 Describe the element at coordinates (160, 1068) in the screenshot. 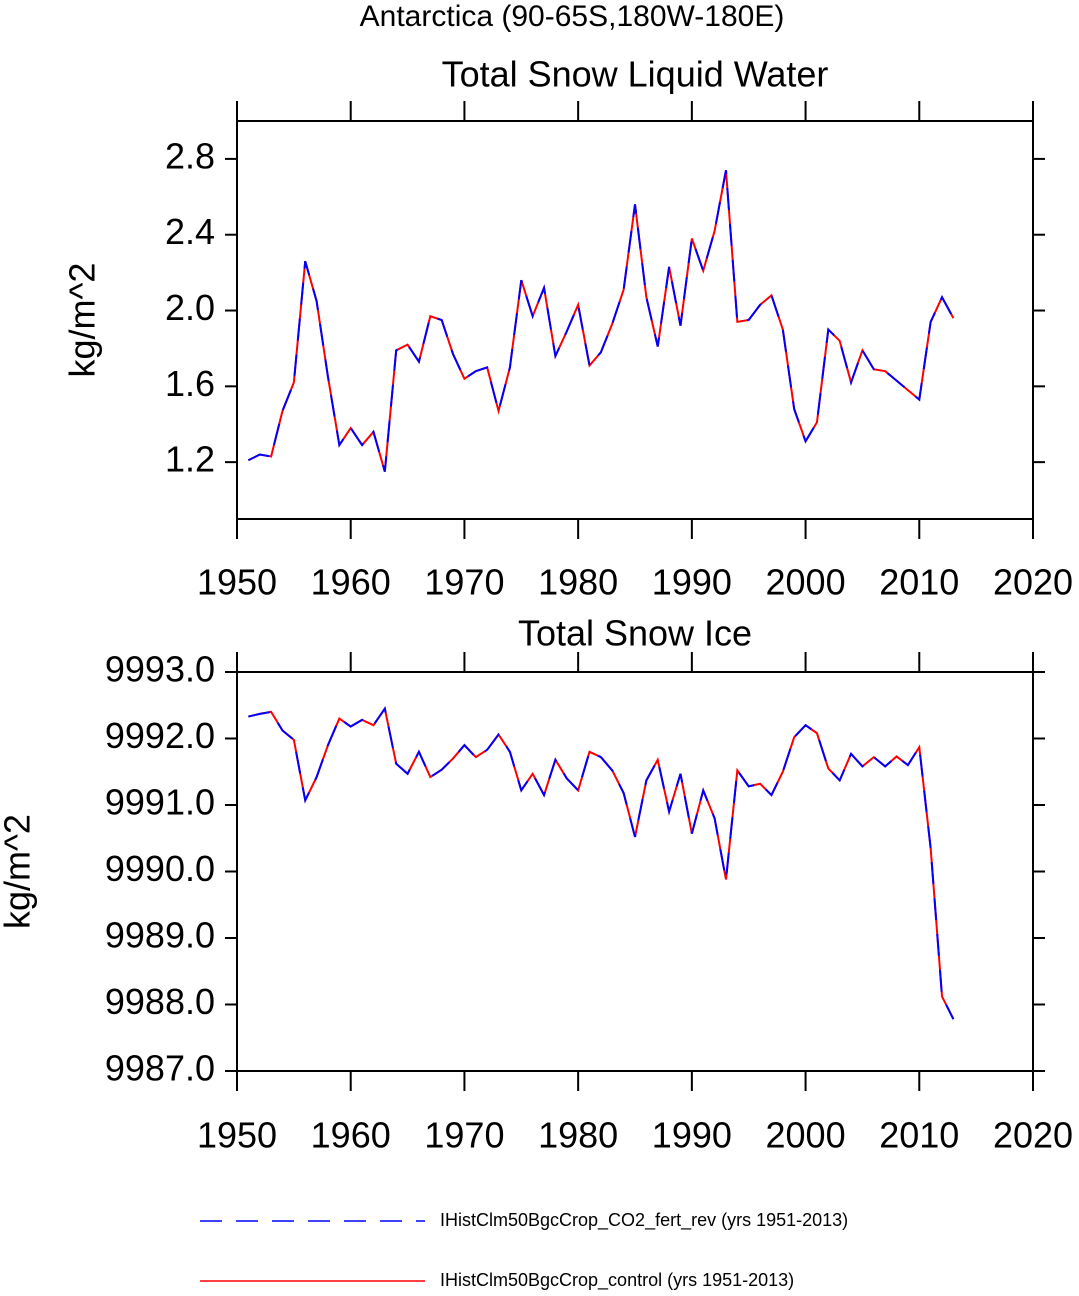

I see `y-tick-label: 9987.0` at that location.